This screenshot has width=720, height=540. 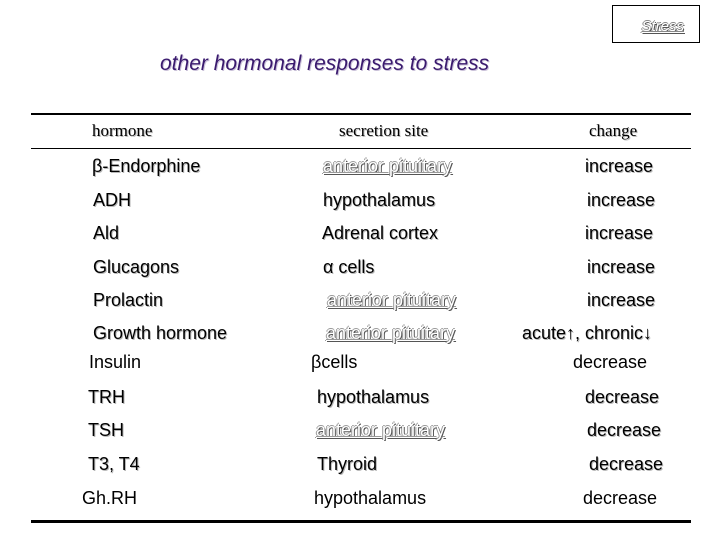 What do you see at coordinates (110, 498) in the screenshot?
I see `hormone-cell: Gh.RH` at bounding box center [110, 498].